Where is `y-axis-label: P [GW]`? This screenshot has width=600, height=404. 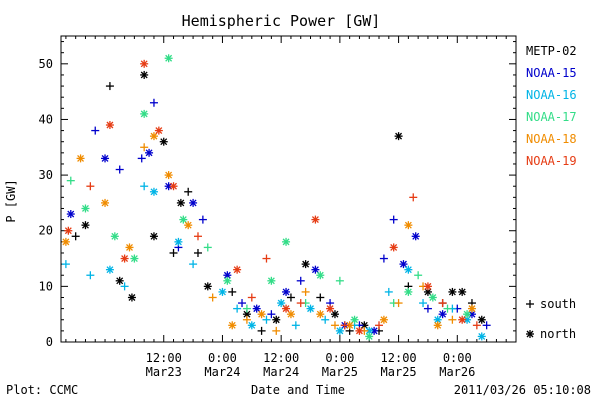 y-axis-label: P [GW] is located at coordinates (11, 200).